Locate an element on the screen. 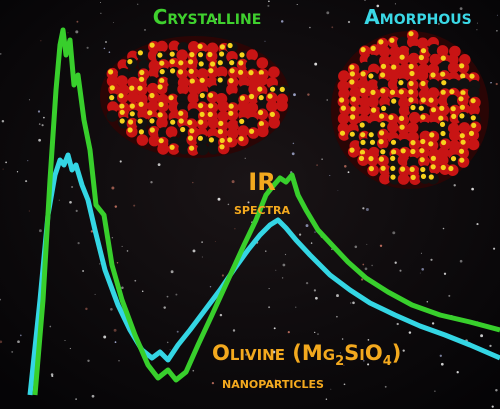 This screenshot has height=409, width=500. spectra-label: spectra is located at coordinates (262, 208).